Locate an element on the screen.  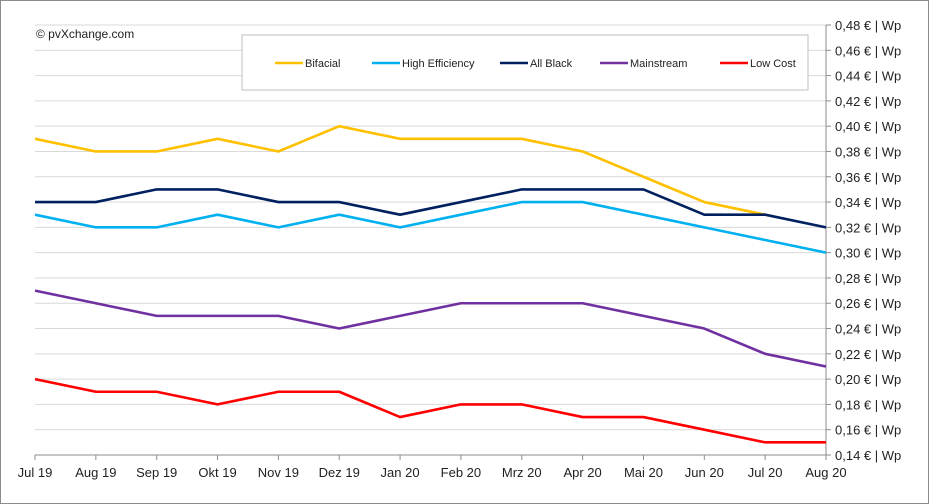
y-tick-label: 0,32 € | Wp is located at coordinates (868, 227).